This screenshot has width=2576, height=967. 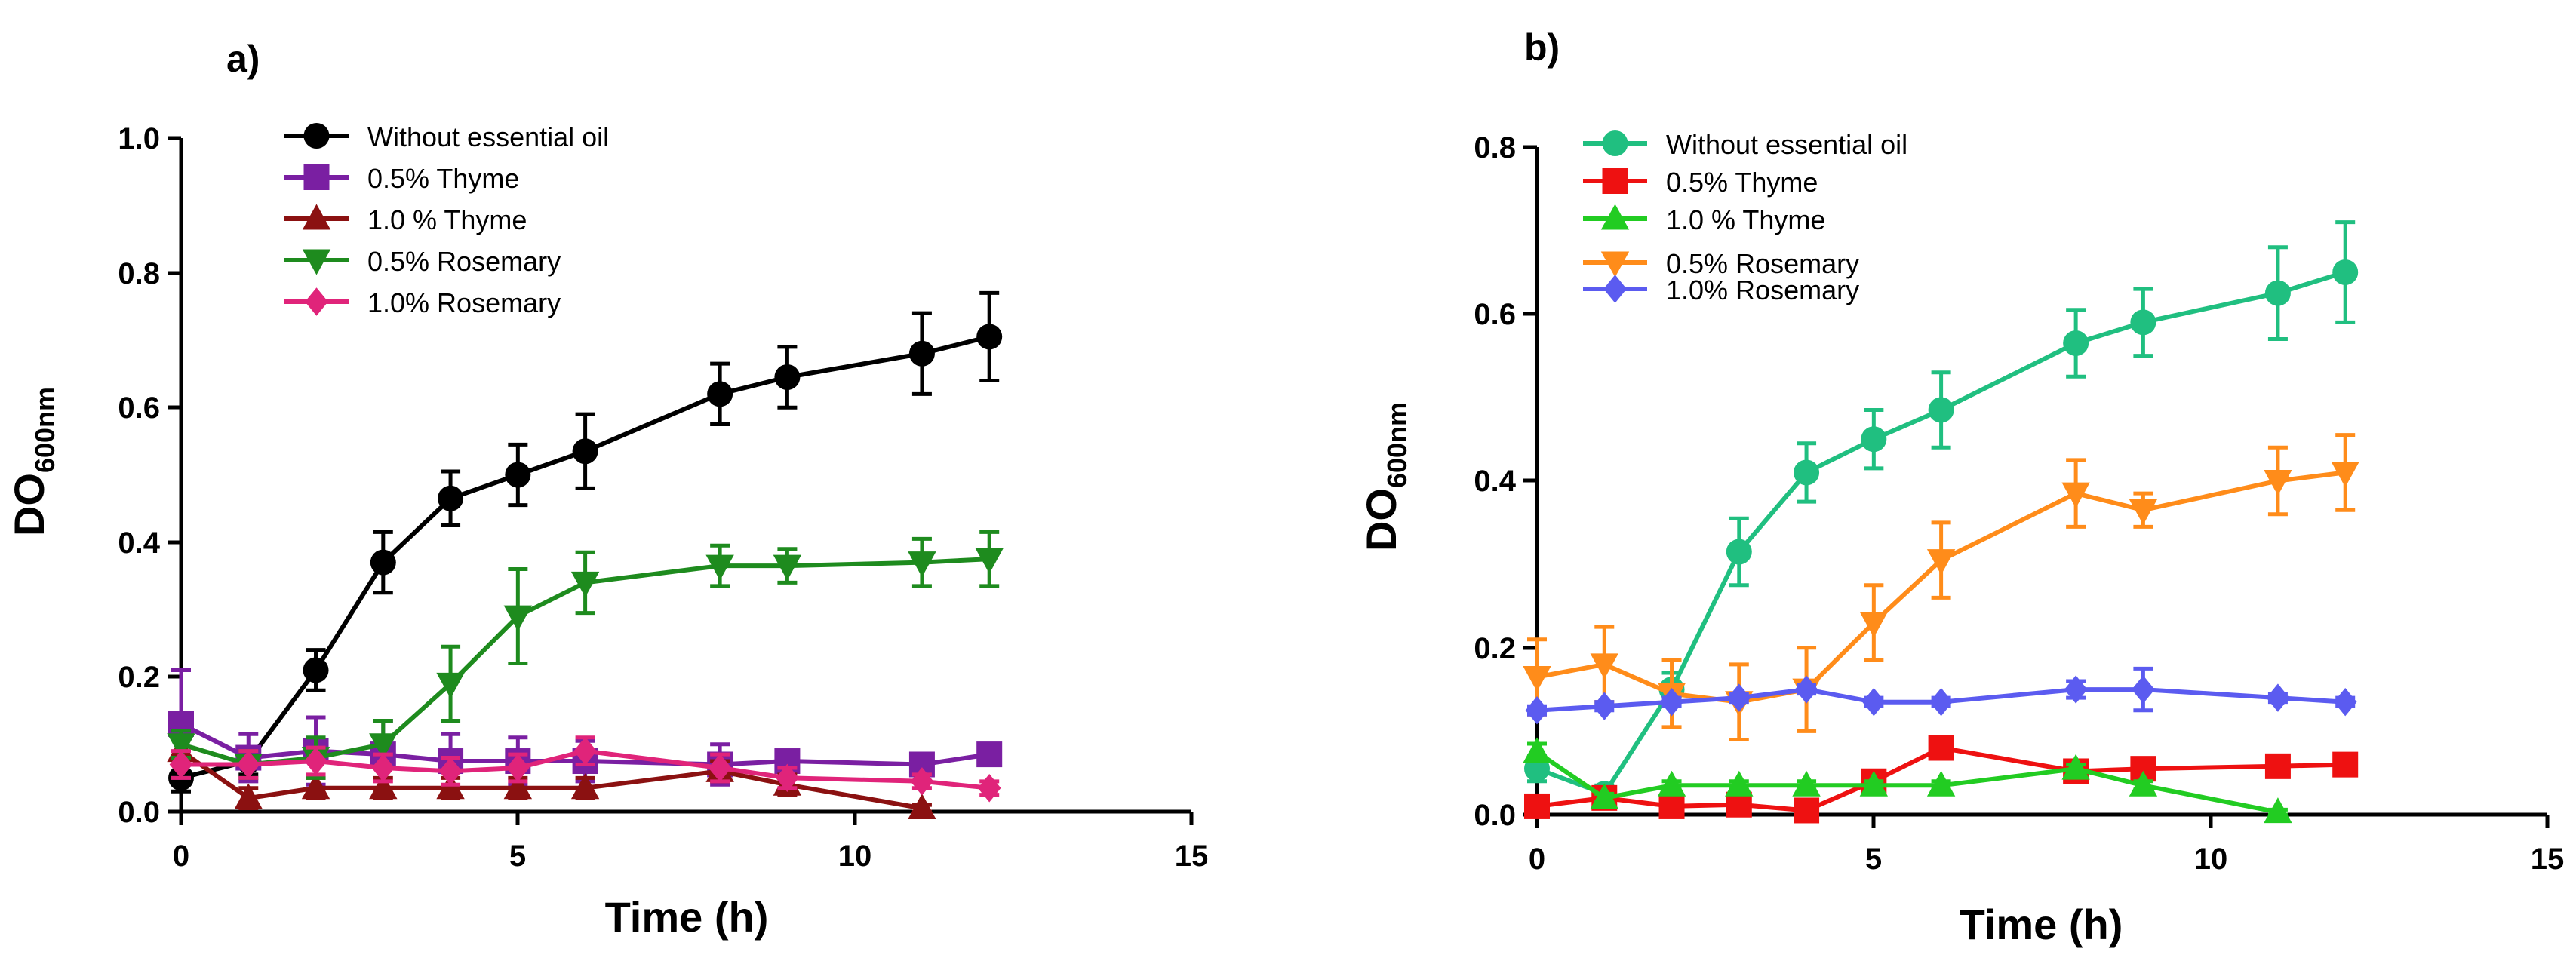 What do you see at coordinates (181, 856) in the screenshot?
I see `panel-a-xtick-label-0: 0` at bounding box center [181, 856].